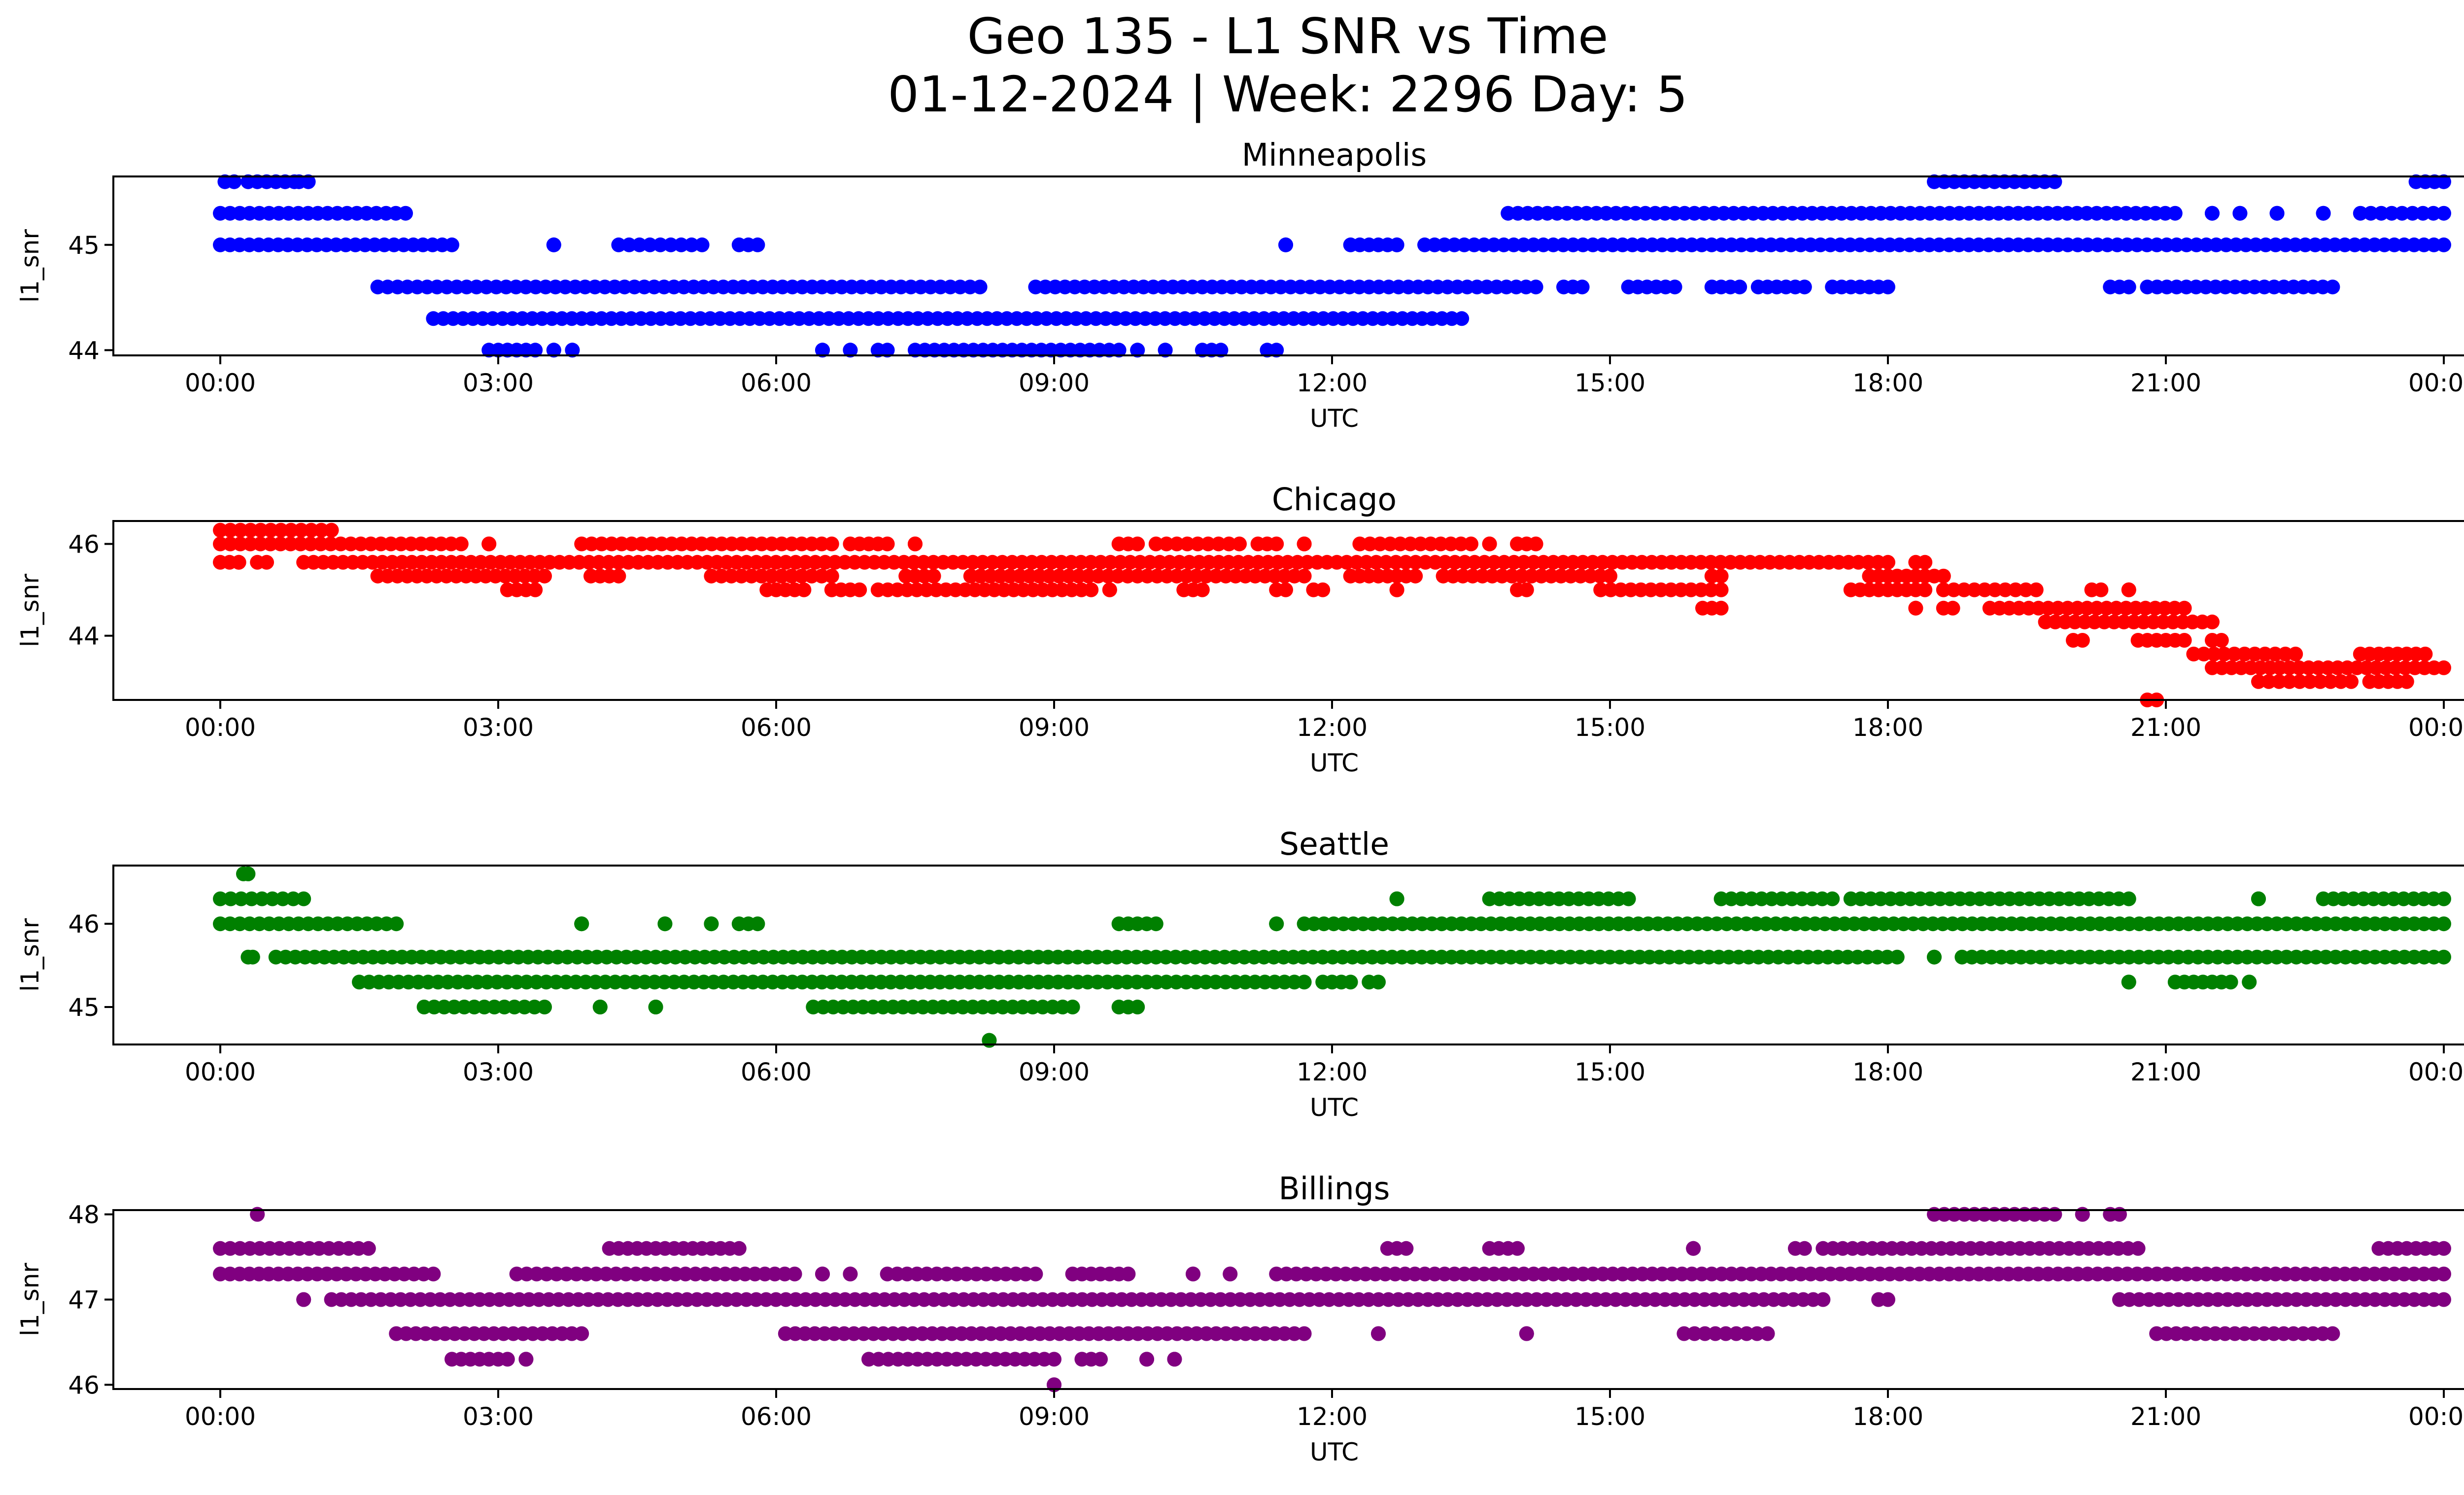  Describe the element at coordinates (30, 955) in the screenshot. I see `y-axis-label-seattle: l1_snr` at that location.